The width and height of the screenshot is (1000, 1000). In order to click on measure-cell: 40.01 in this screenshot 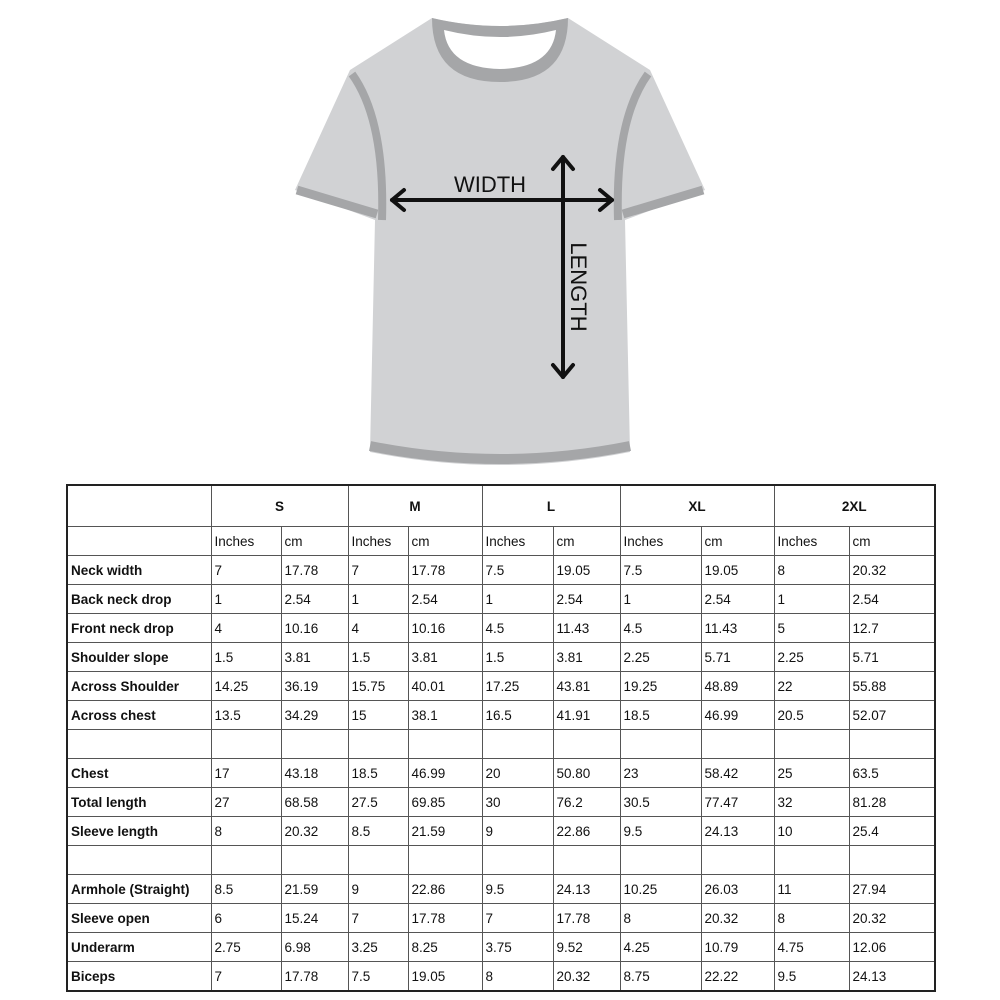, I will do `click(445, 686)`.